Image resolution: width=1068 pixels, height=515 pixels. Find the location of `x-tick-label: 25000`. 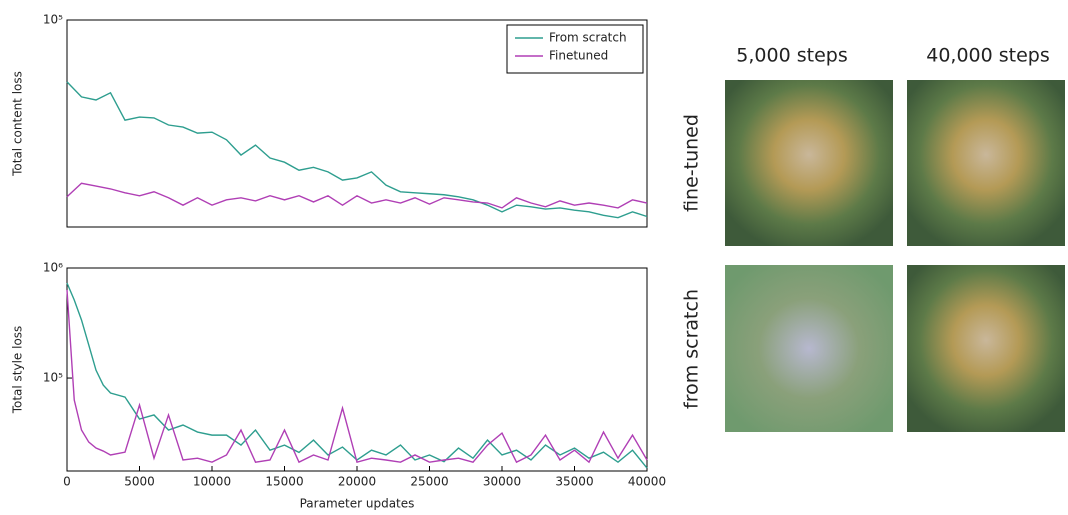

x-tick-label: 25000 is located at coordinates (429, 482).